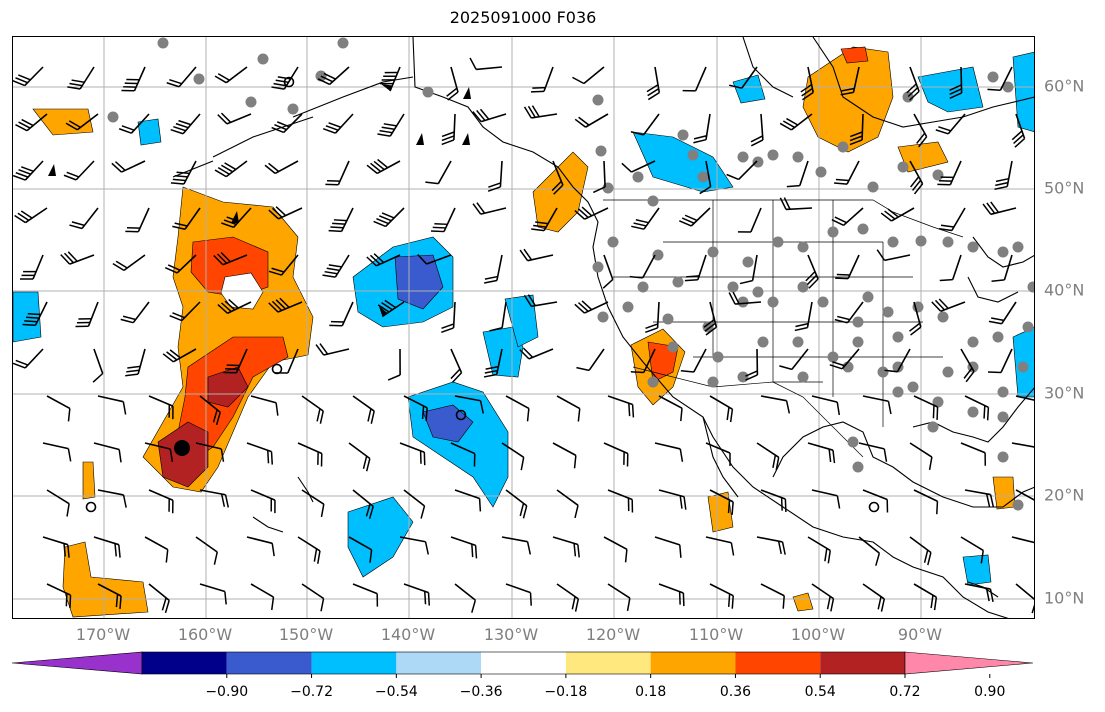 The image size is (1105, 712). What do you see at coordinates (269, 663) in the screenshot?
I see `colorbar-segment` at bounding box center [269, 663].